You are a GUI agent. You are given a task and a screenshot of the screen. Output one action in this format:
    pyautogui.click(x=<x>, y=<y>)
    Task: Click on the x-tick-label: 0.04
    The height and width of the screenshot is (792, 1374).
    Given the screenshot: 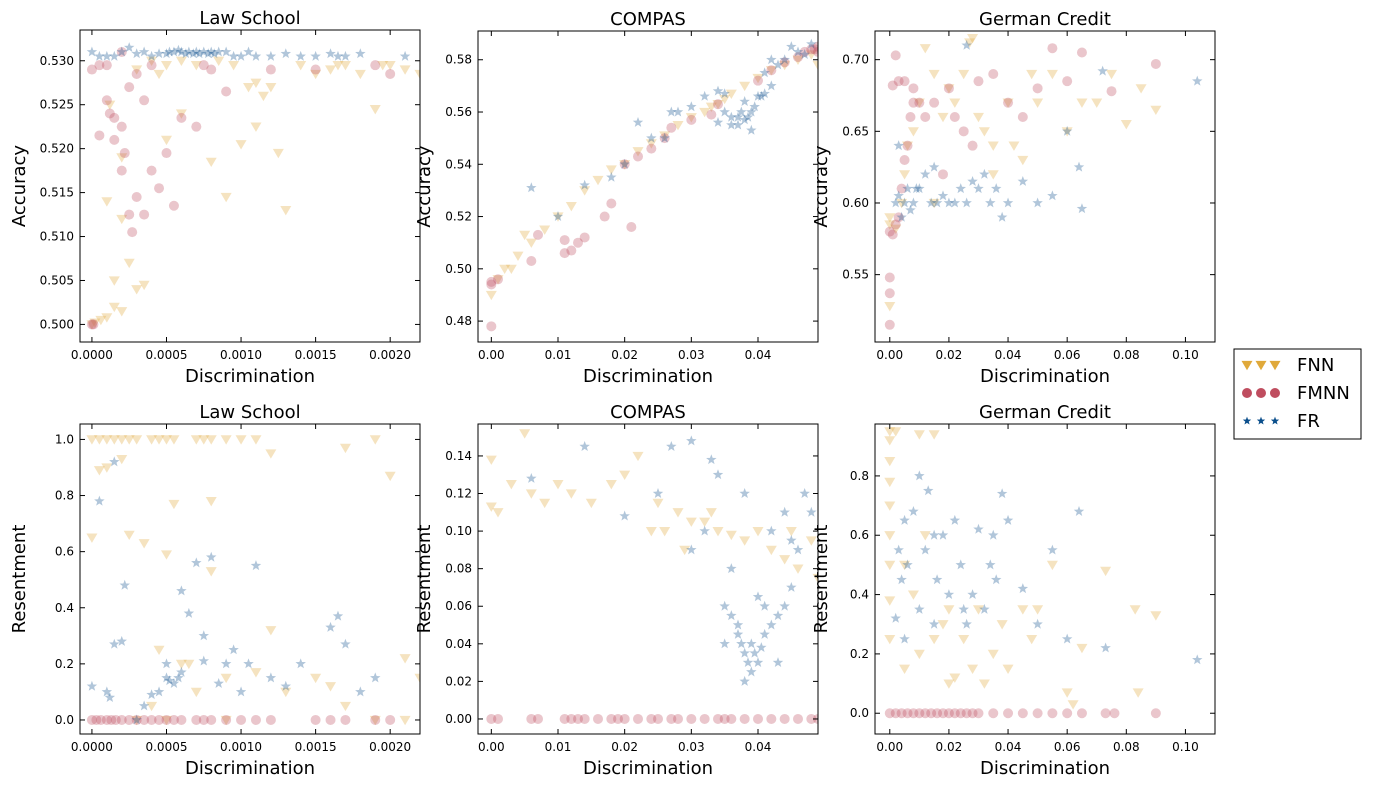 What is the action you would take?
    pyautogui.click(x=758, y=747)
    